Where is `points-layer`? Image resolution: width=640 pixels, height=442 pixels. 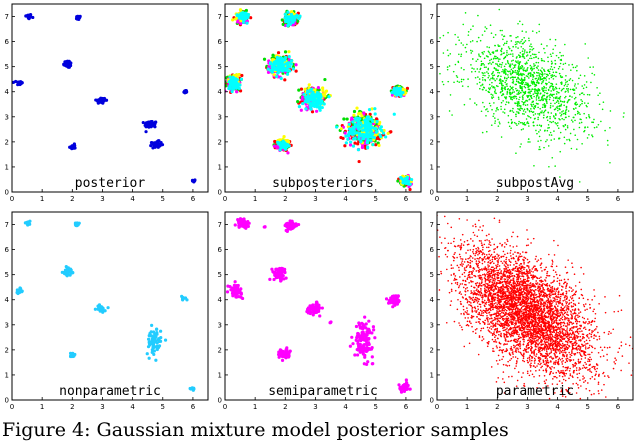 points-layer is located at coordinates (318, 305).